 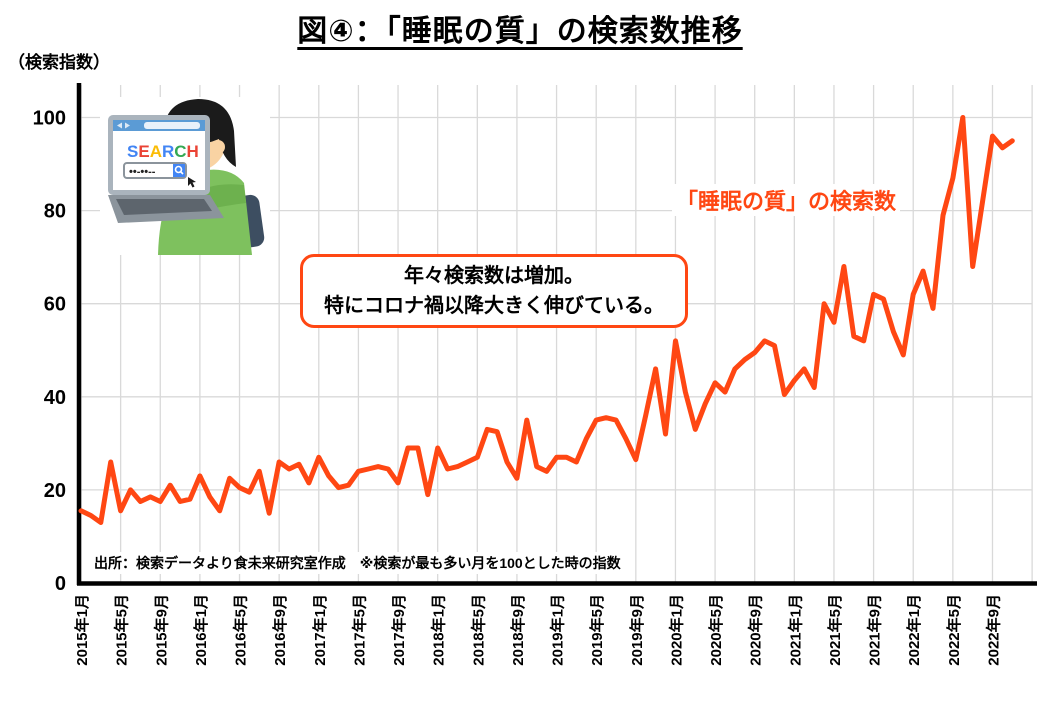 I want to click on y-tick-label: 20, so click(x=55, y=491).